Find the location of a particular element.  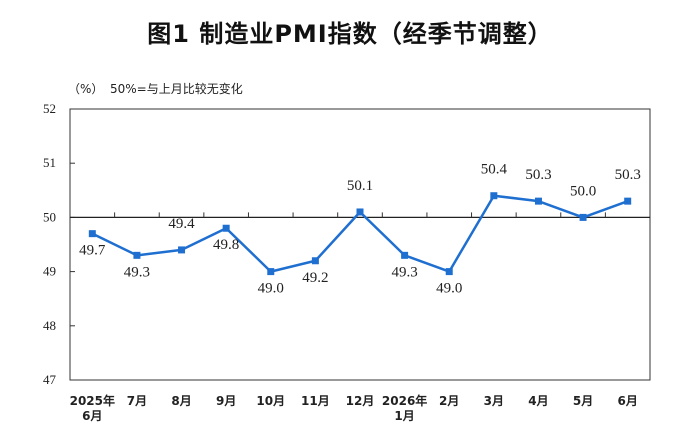

y-tick-label: 48 is located at coordinates (49, 325).